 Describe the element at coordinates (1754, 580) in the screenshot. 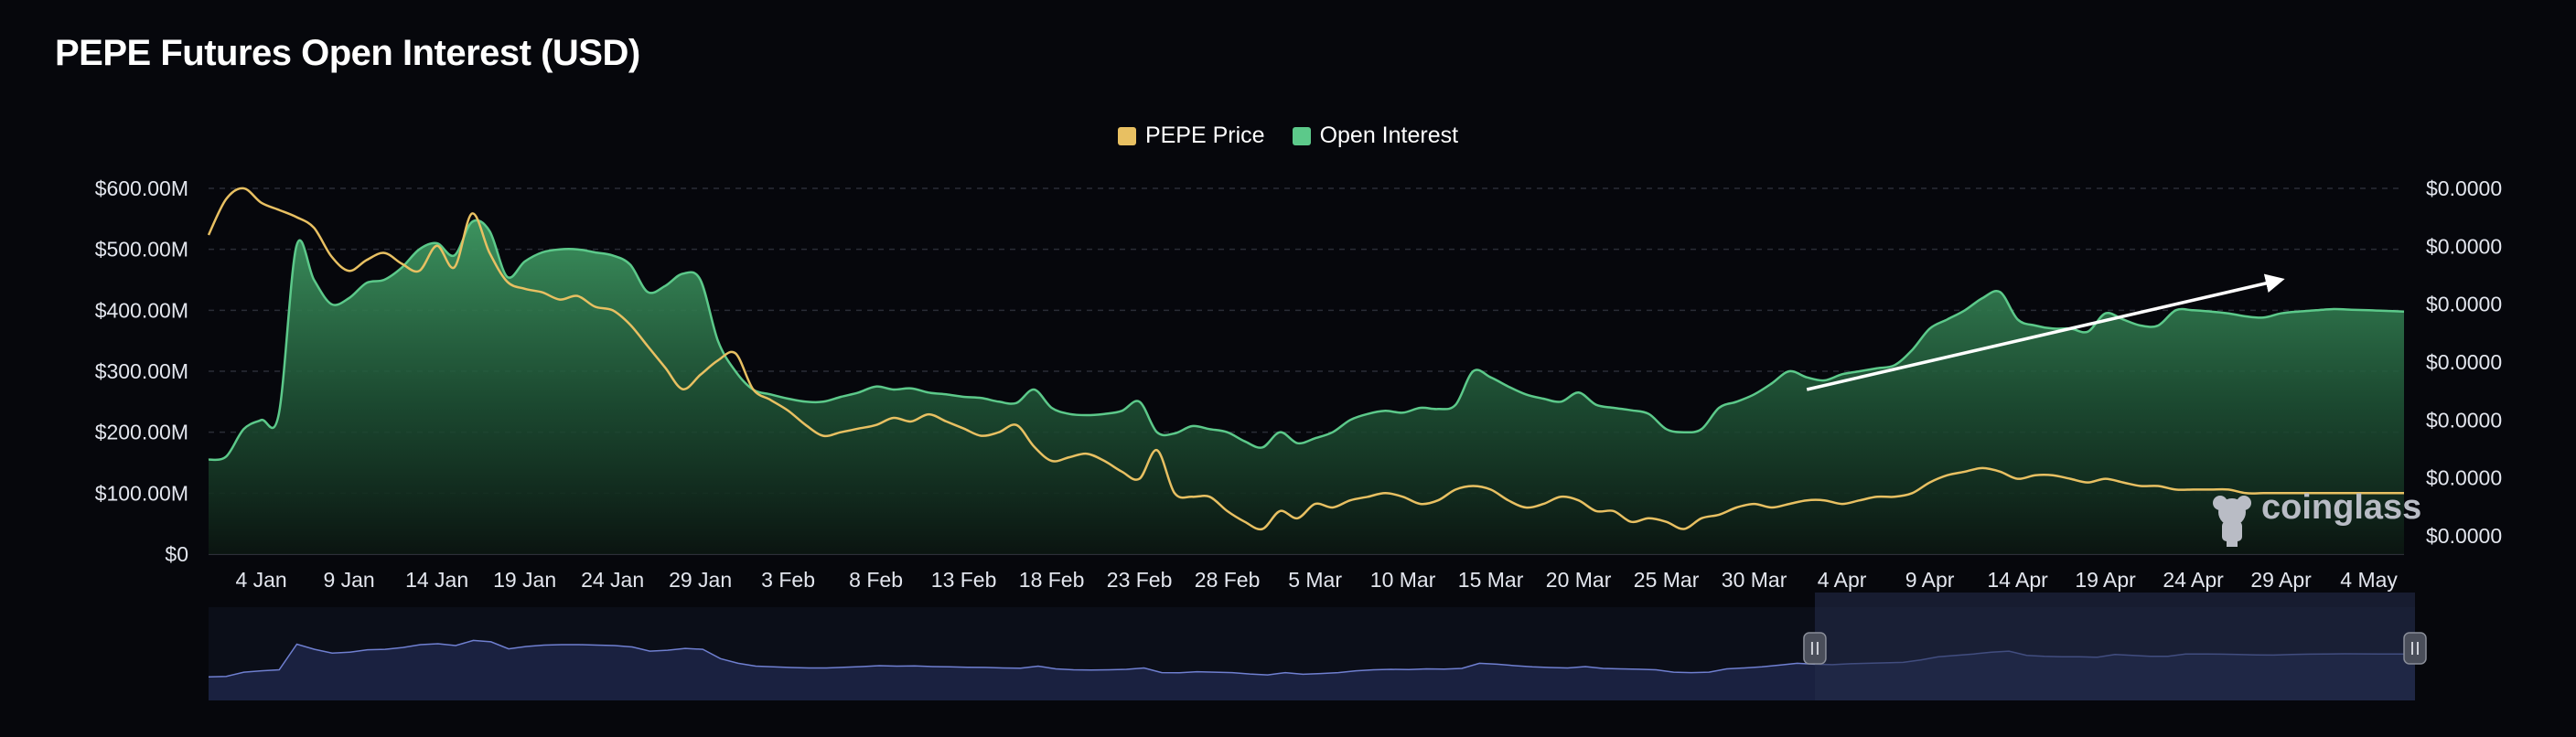

I see `x-tick-label: 30 Mar` at that location.